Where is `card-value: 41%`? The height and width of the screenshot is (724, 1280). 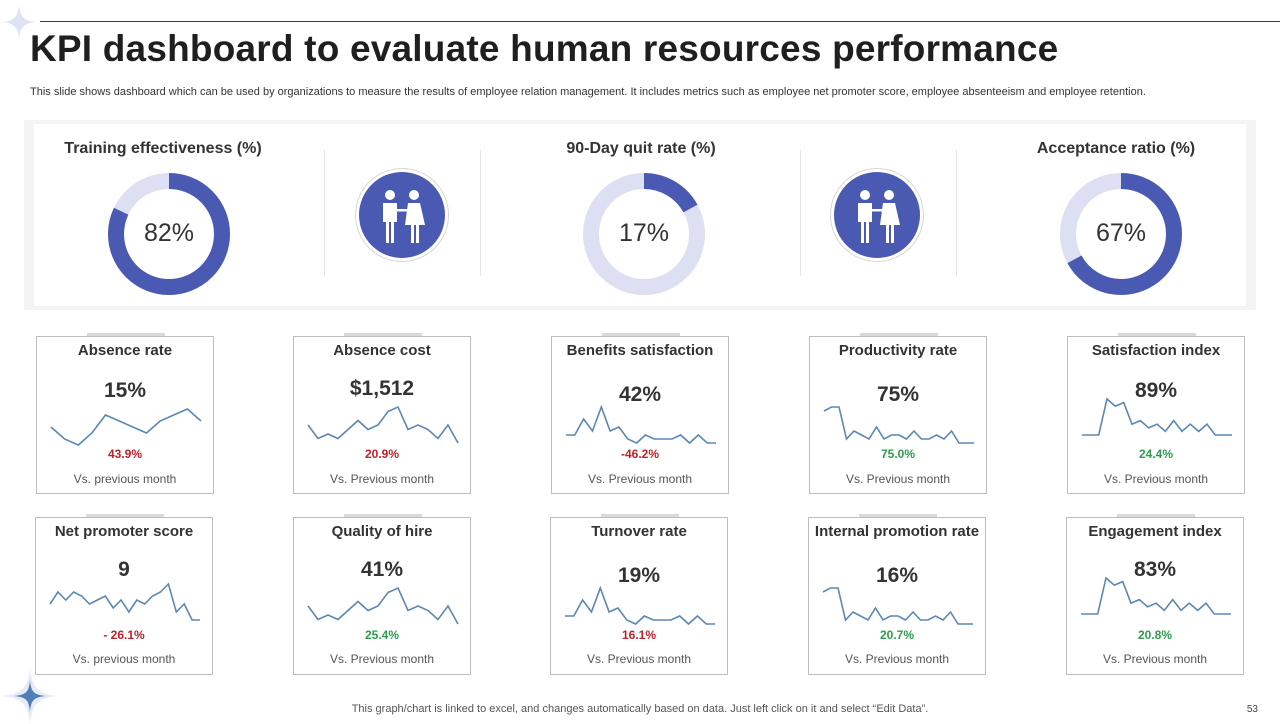 card-value: 41% is located at coordinates (382, 569).